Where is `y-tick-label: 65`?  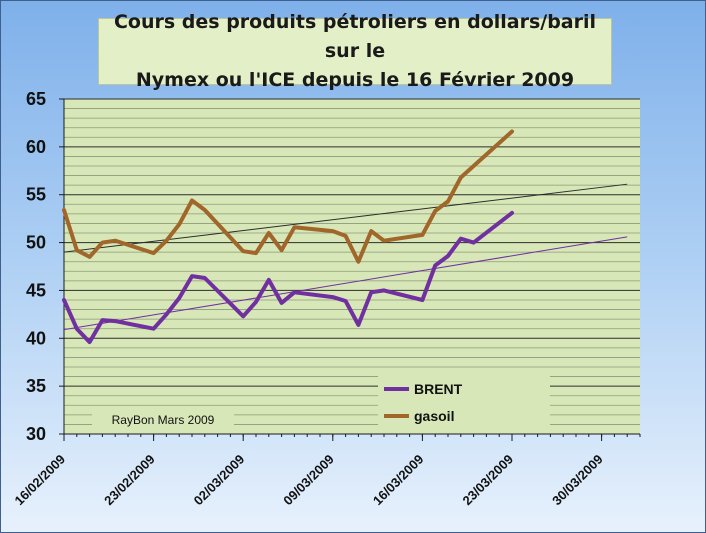 y-tick-label: 65 is located at coordinates (36, 99).